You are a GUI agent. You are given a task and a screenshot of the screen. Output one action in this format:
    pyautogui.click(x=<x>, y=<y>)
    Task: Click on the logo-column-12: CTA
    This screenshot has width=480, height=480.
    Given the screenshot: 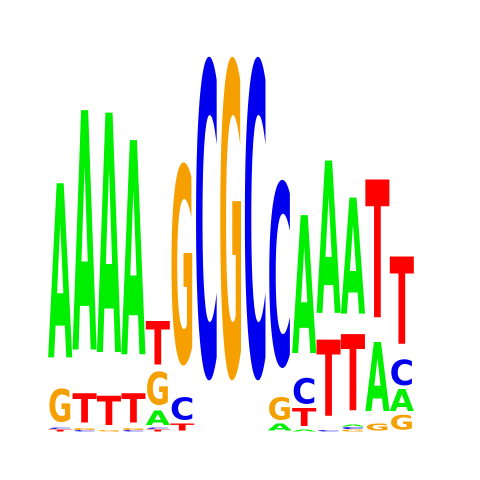 What is the action you would take?
    pyautogui.click(x=328, y=281)
    